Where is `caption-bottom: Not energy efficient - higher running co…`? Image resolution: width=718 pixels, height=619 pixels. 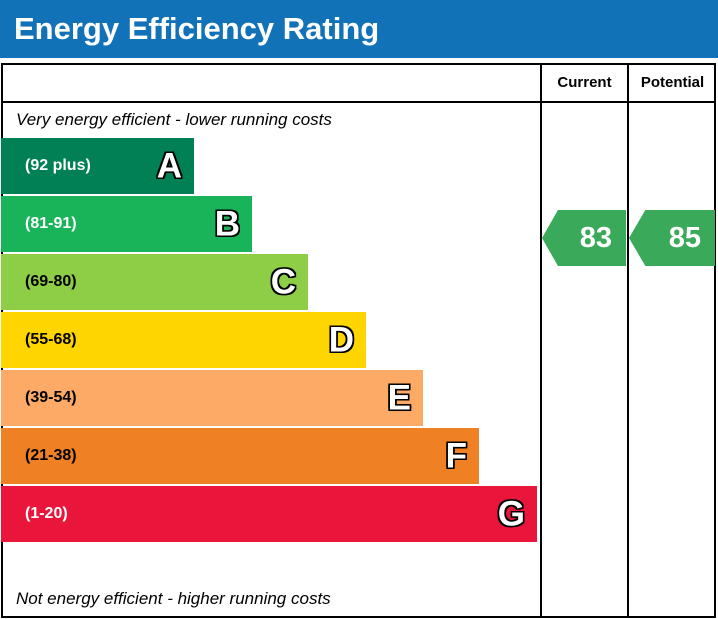 caption-bottom: Not energy efficient - higher running co… is located at coordinates (173, 598).